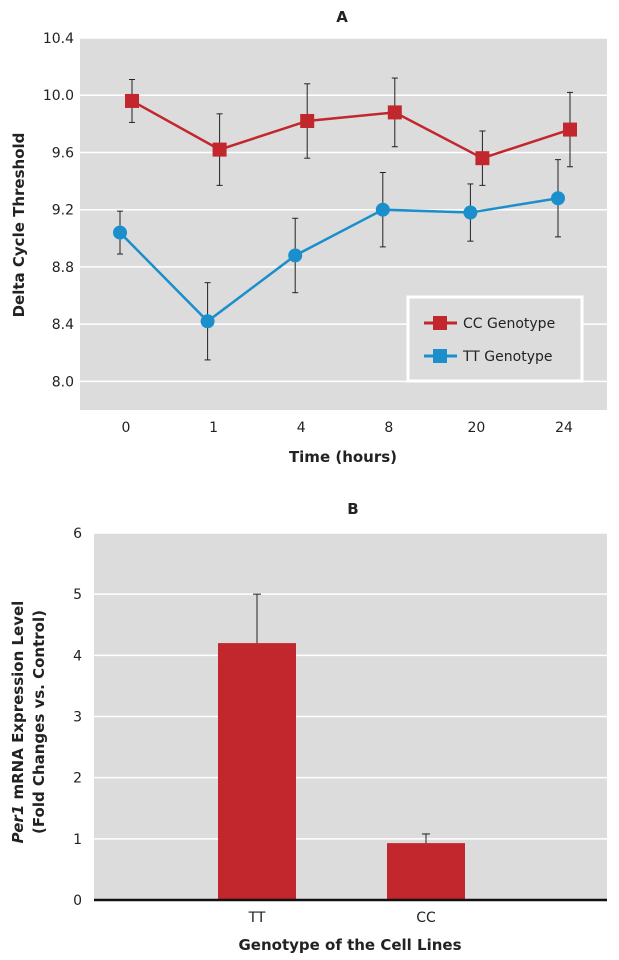 The width and height of the screenshot is (619, 960). What do you see at coordinates (342, 17) in the screenshot?
I see `panel-a-title: A` at bounding box center [342, 17].